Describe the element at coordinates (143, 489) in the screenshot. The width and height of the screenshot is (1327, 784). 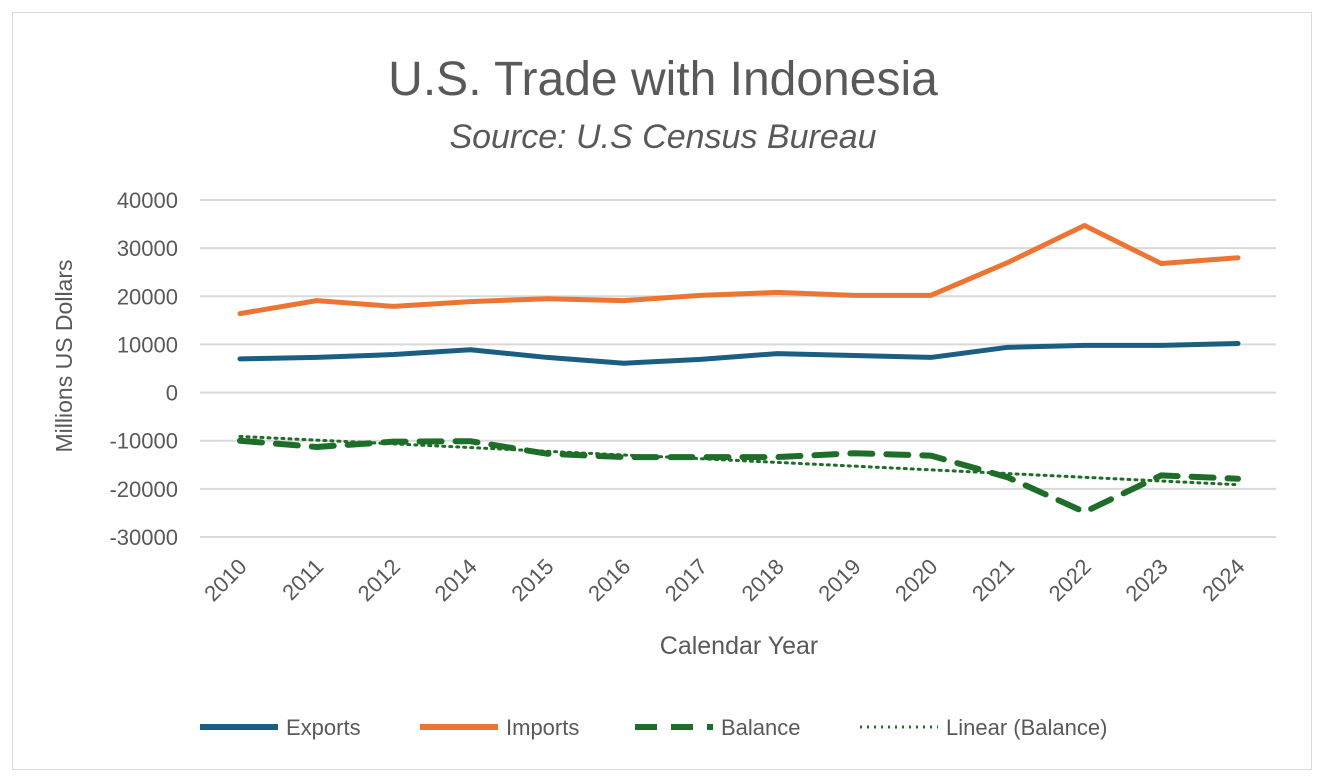
I see `y-tick-label: -20000` at that location.